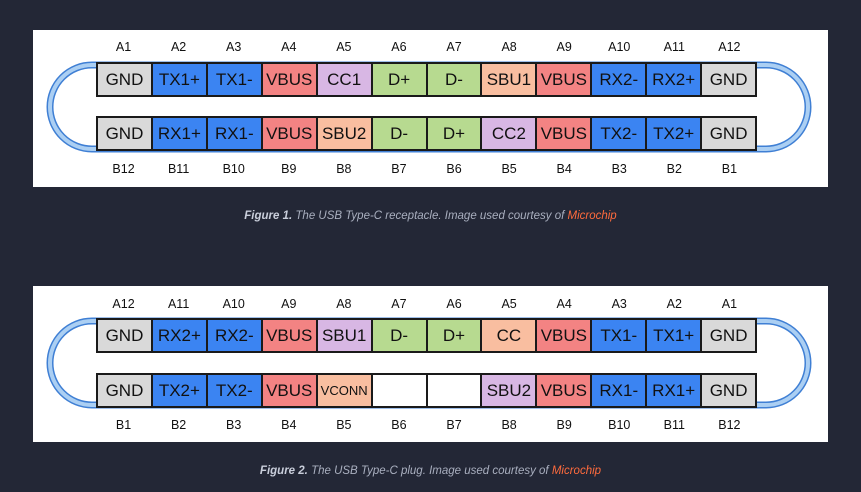 The image size is (861, 492). Describe the element at coordinates (508, 335) in the screenshot. I see `pin-cell: CC` at that location.